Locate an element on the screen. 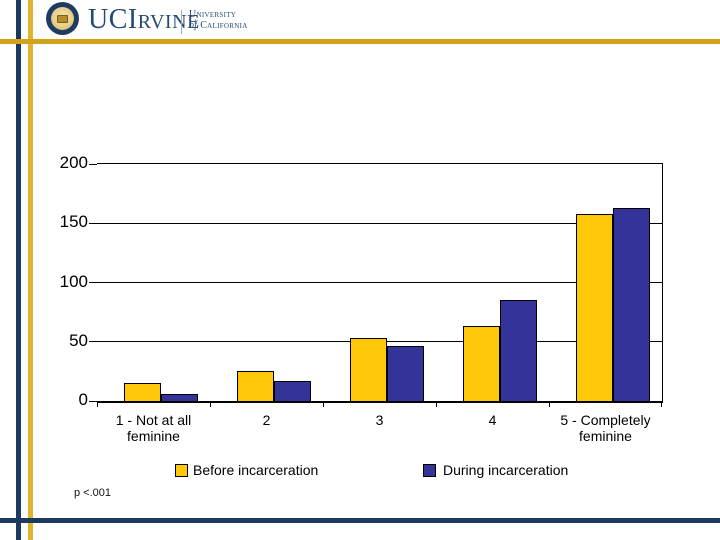 The image size is (720, 540). x-axis-label-cat2: 2 is located at coordinates (266, 420).